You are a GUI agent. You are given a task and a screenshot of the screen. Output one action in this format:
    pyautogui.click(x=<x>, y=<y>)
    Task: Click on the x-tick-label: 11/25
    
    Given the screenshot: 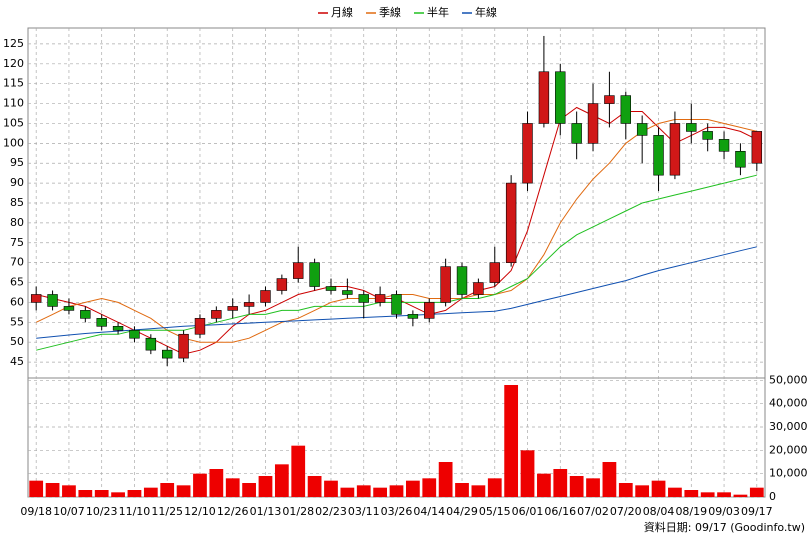 What is the action you would take?
    pyautogui.click(x=167, y=511)
    